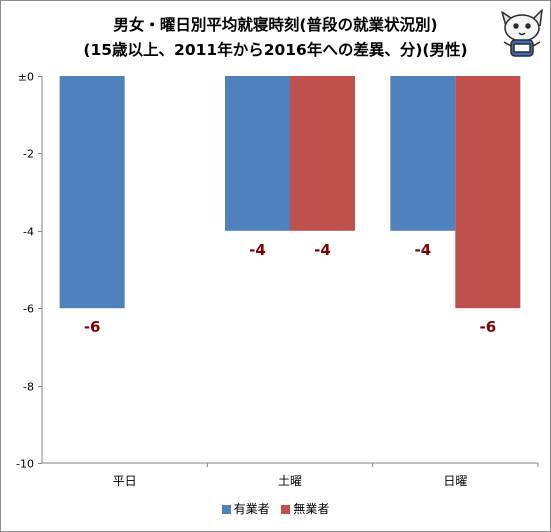 The width and height of the screenshot is (551, 532). I want to click on legend-item-series1: 有業者, so click(245, 508).